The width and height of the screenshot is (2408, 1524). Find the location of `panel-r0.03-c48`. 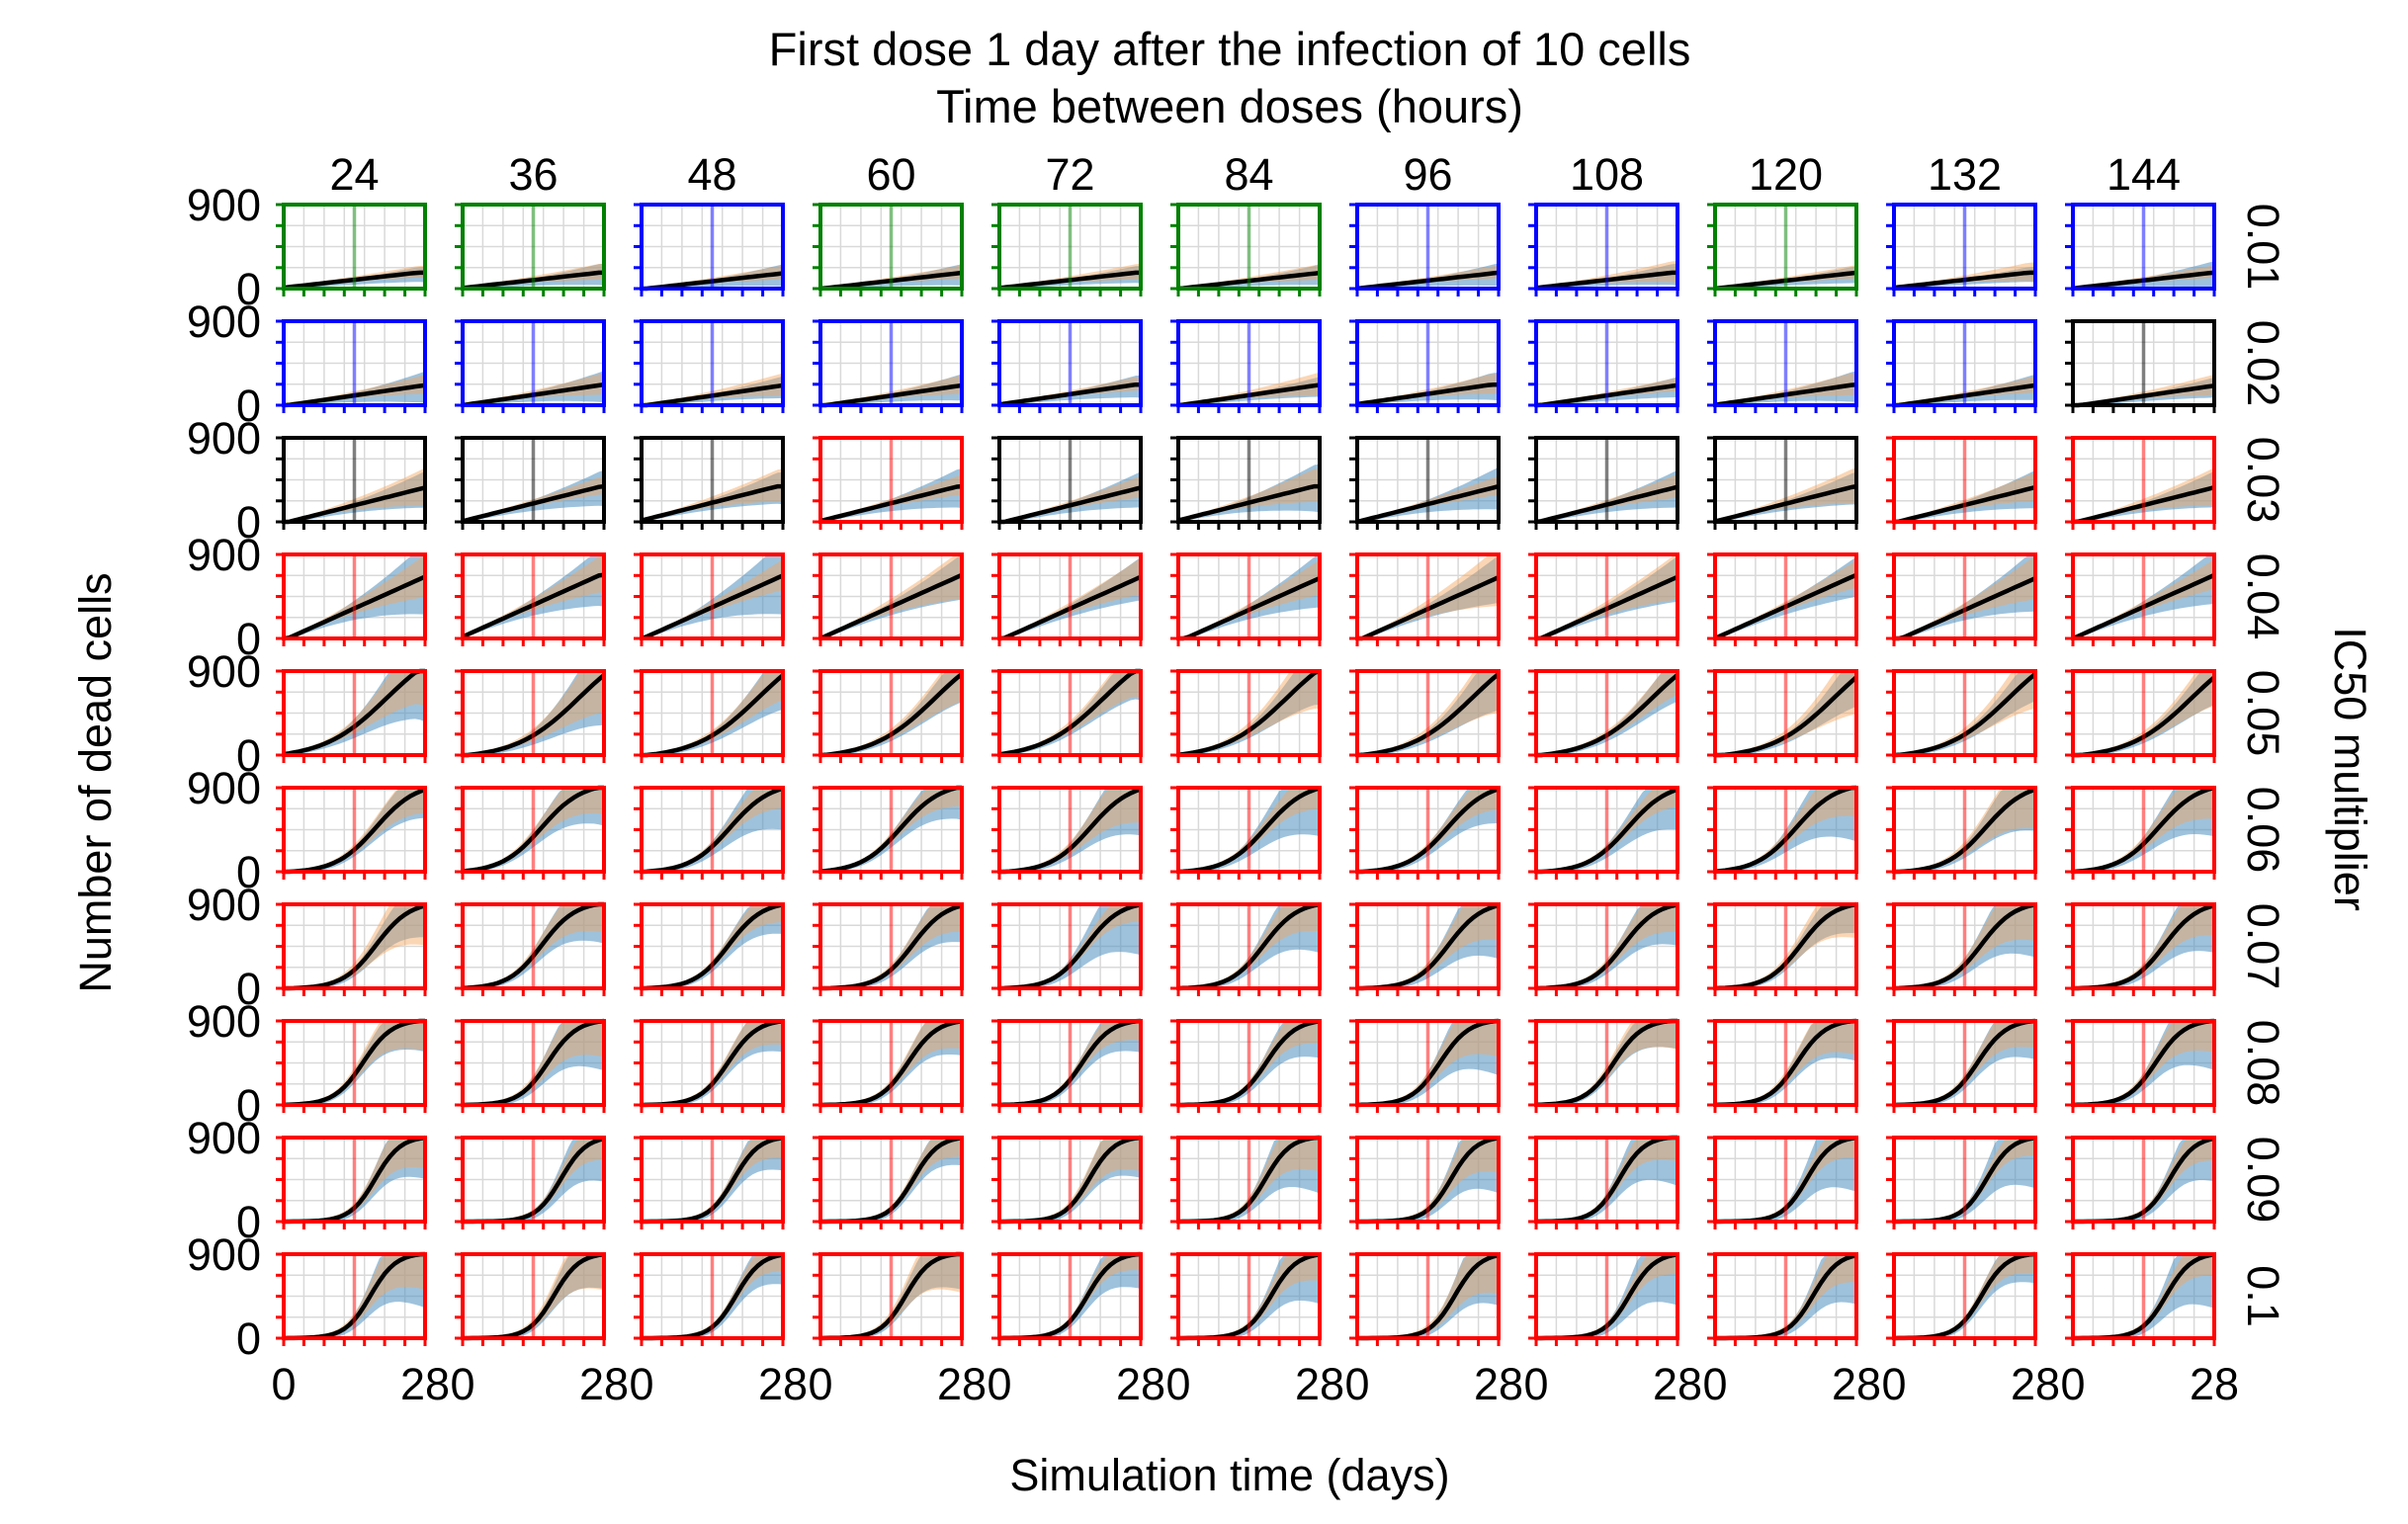

panel-r0.03-c48 is located at coordinates (709, 483).